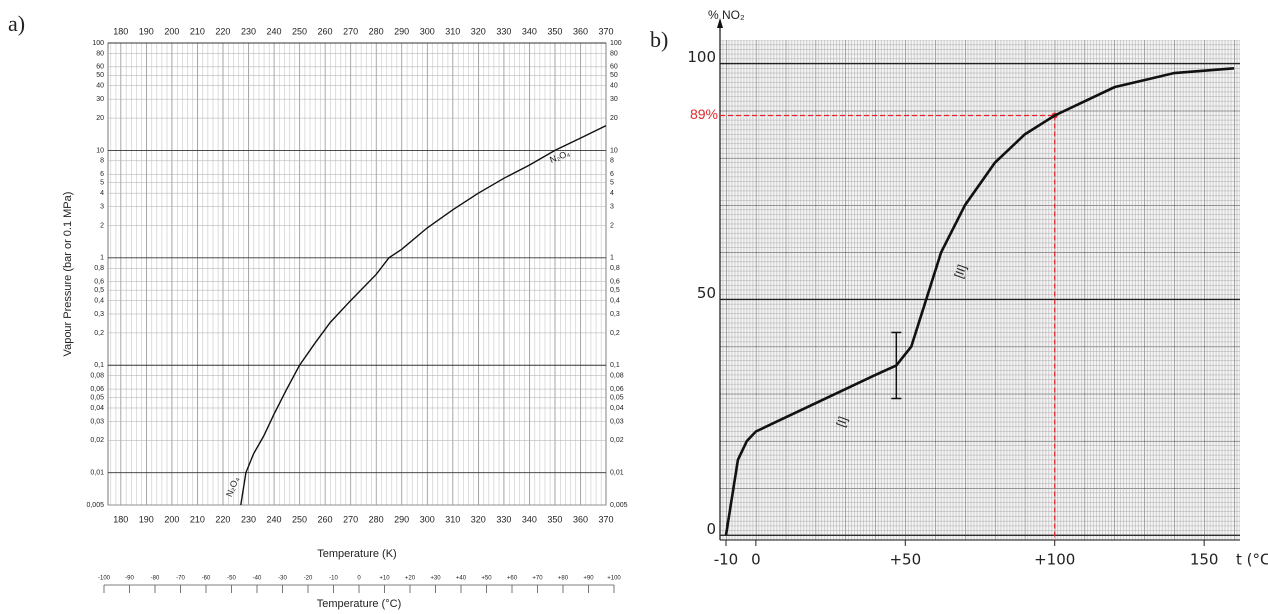 The width and height of the screenshot is (1268, 614). I want to click on y-tick-label: 0,01, so click(97, 473).